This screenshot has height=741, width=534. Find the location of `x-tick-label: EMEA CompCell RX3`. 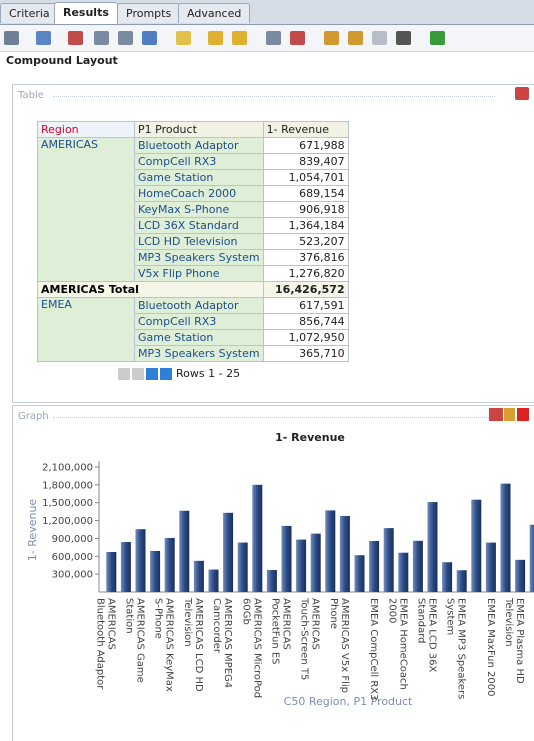

x-tick-label: EMEA CompCell RX3 is located at coordinates (373, 649).